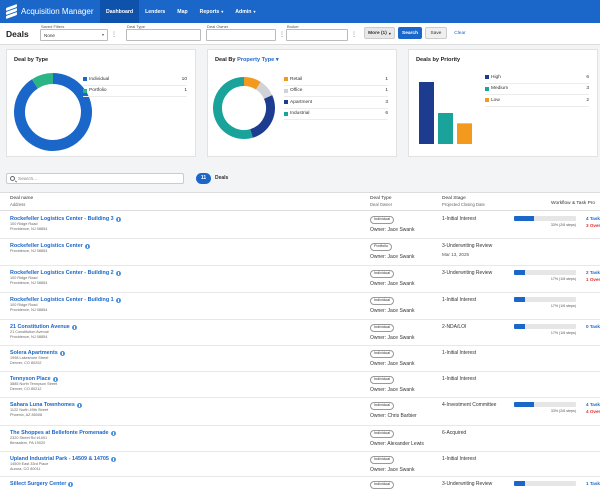  Describe the element at coordinates (282, 35) in the screenshot. I see `deal-owner-menu-icon: ⋮` at that location.